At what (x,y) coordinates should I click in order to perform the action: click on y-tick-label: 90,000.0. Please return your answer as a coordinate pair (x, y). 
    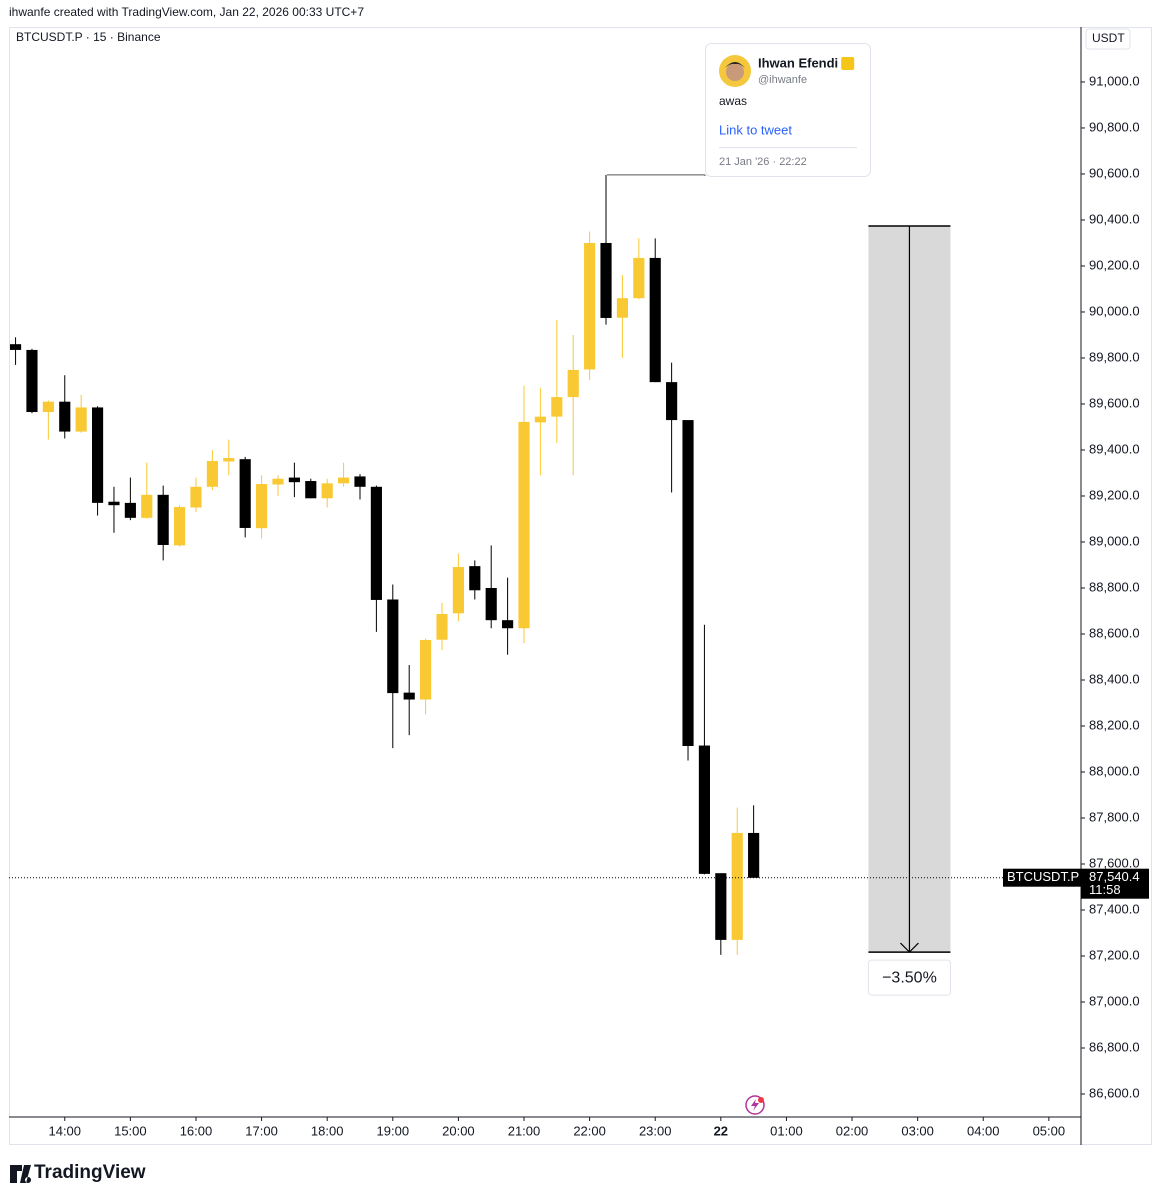
    Looking at the image, I should click on (1114, 310).